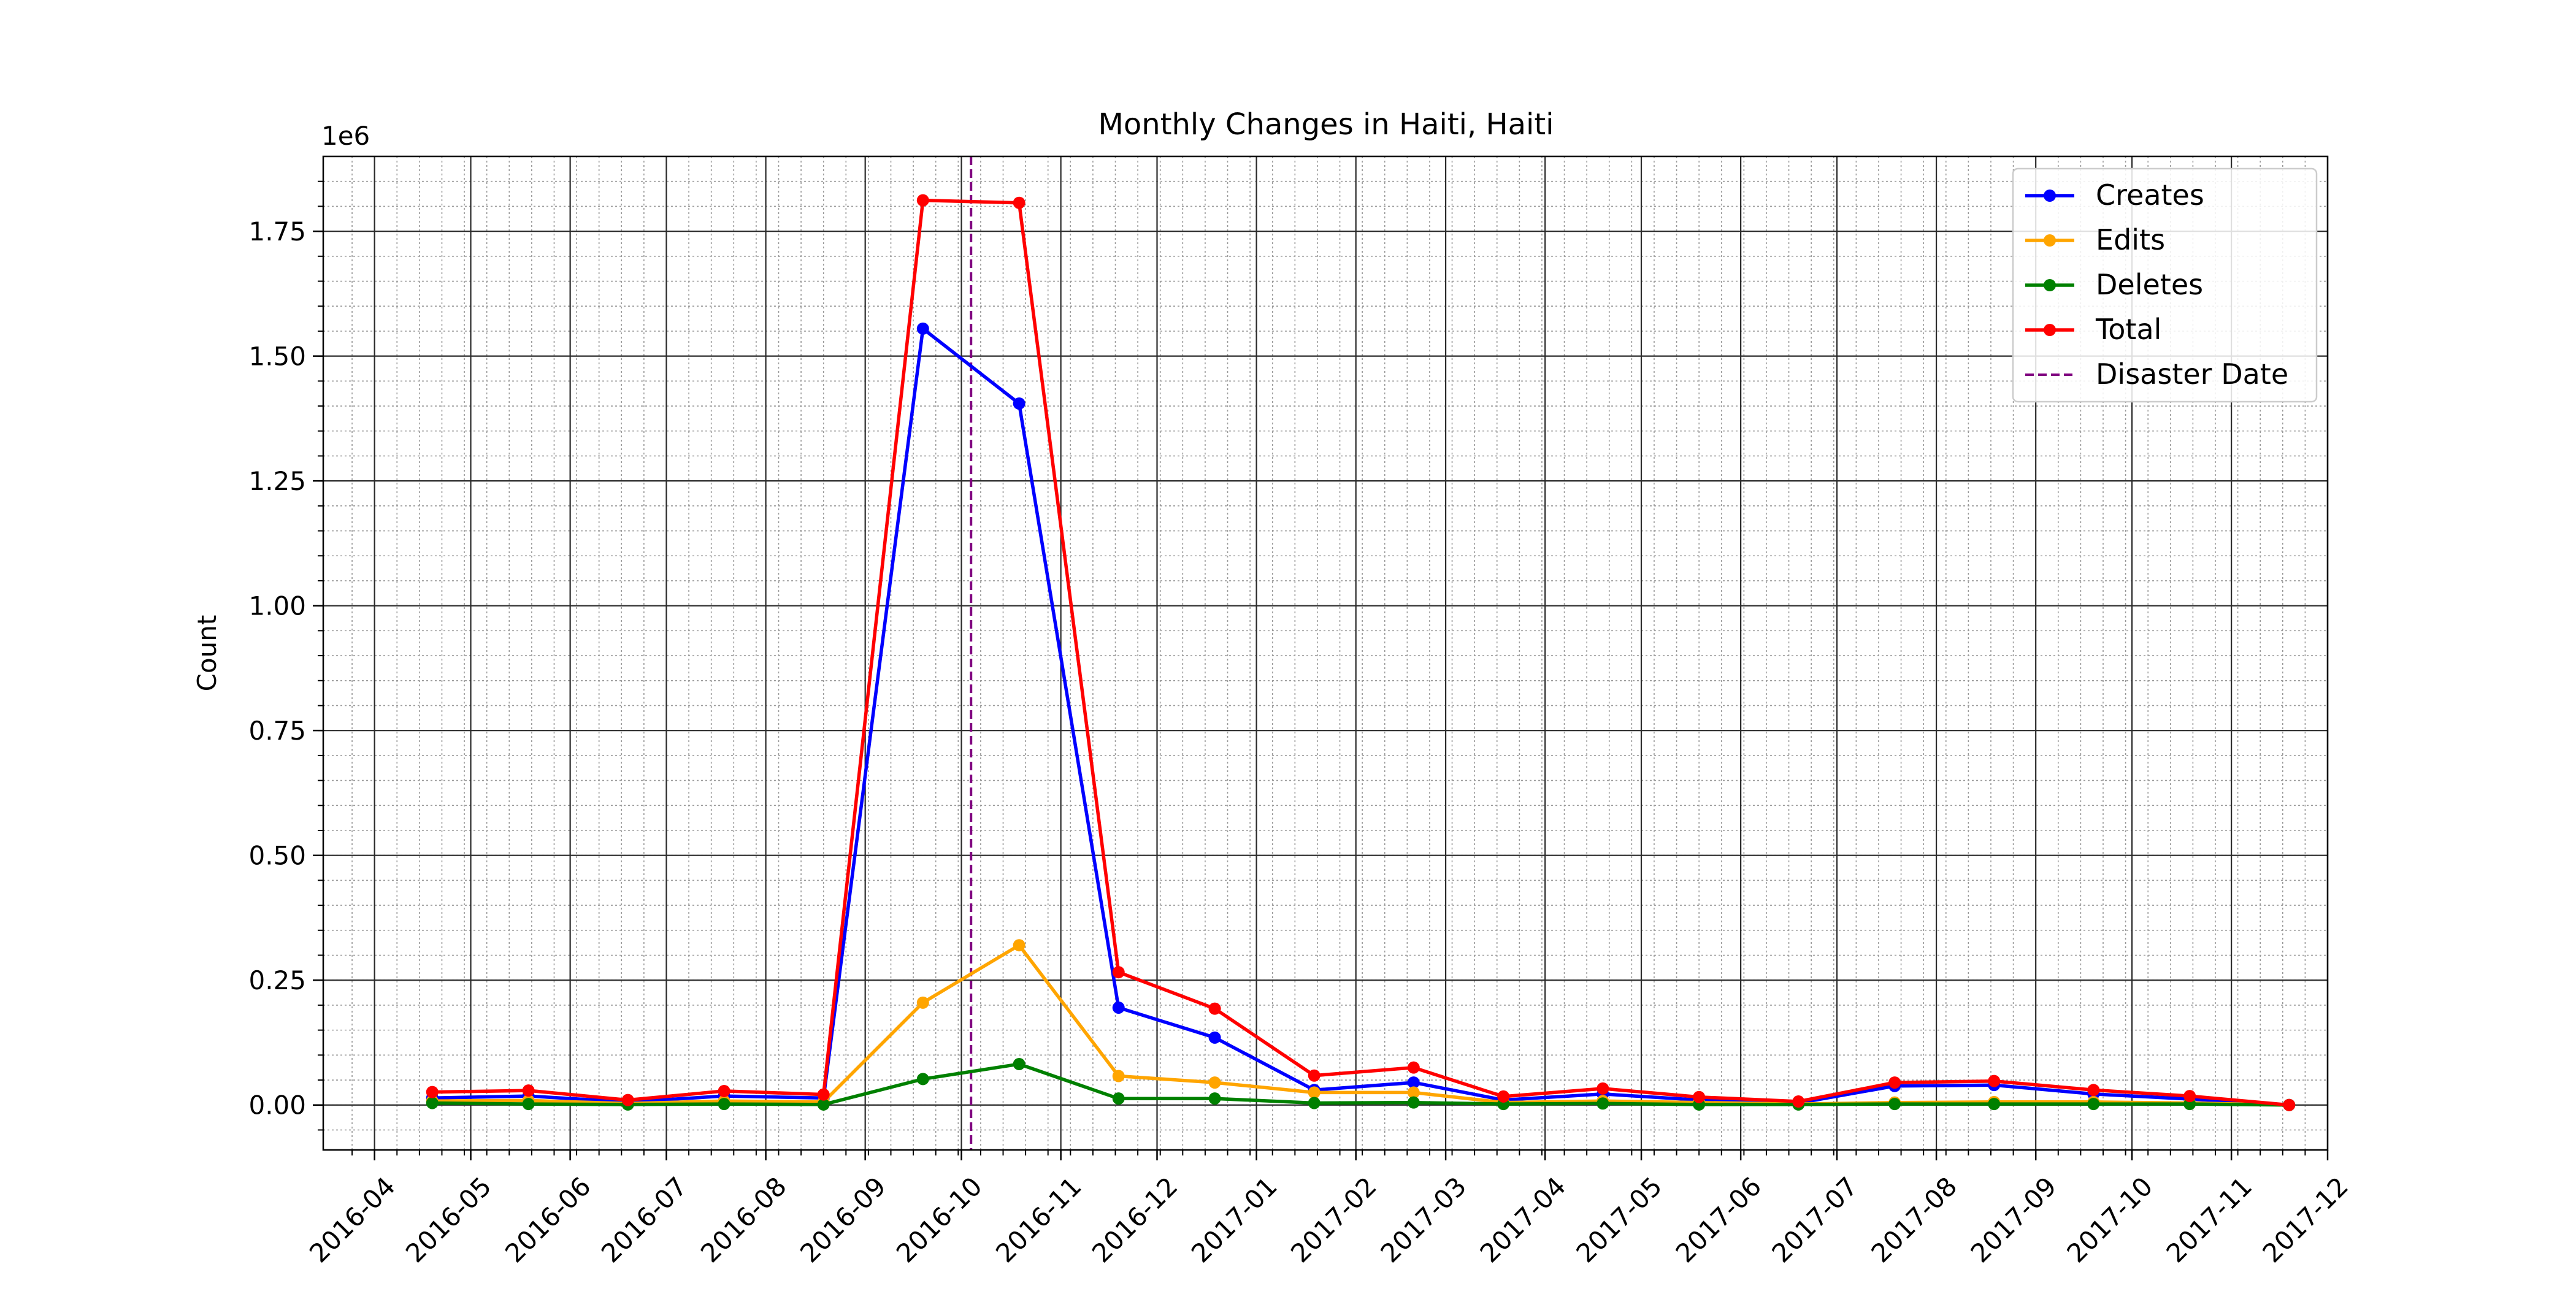 This screenshot has height=1291, width=2576. I want to click on legend-marker-edits, so click(2050, 241).